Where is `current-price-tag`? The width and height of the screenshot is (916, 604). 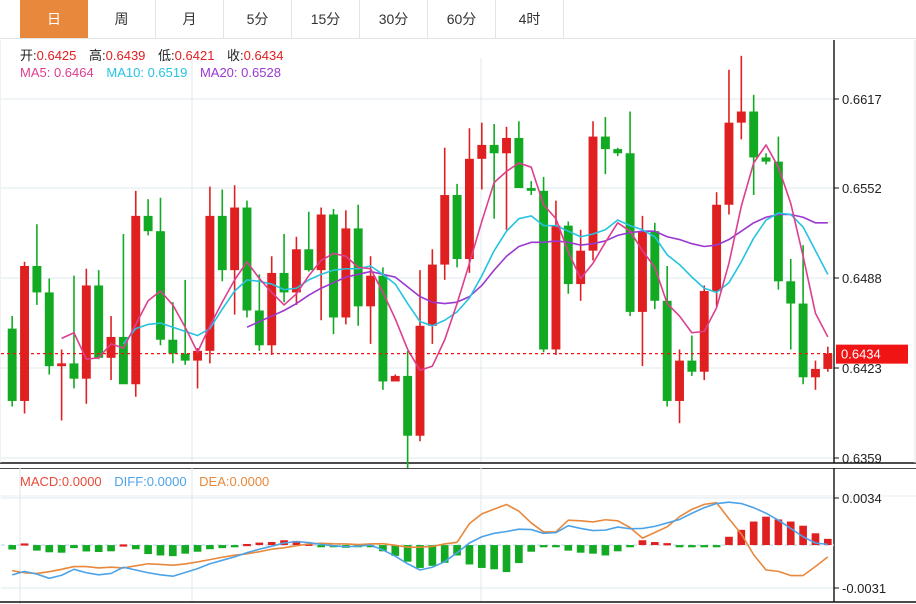 current-price-tag is located at coordinates (872, 354).